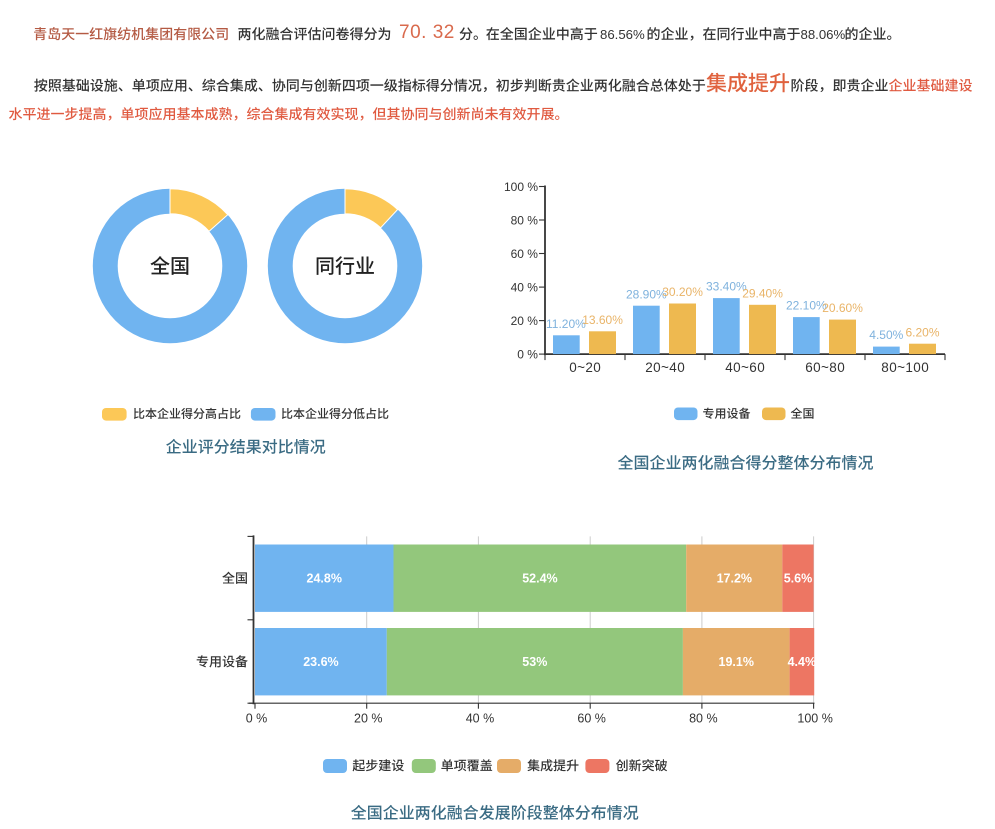 The height and width of the screenshot is (829, 995). What do you see at coordinates (842, 308) in the screenshot?
I see `svg-text: 20.60%` at bounding box center [842, 308].